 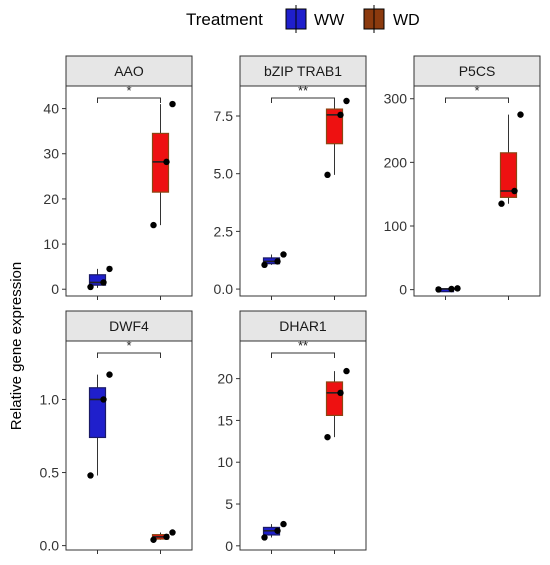 I want to click on y-tick-label: 1.0, so click(x=50, y=399).